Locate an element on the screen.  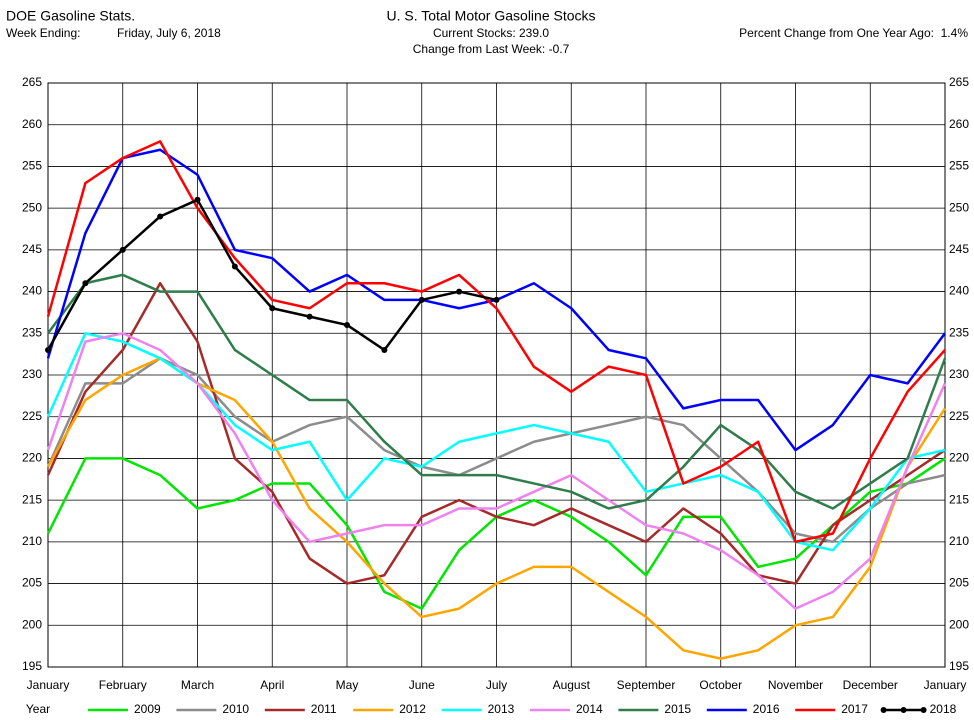
y-tick-label: 240 is located at coordinates (32, 291).